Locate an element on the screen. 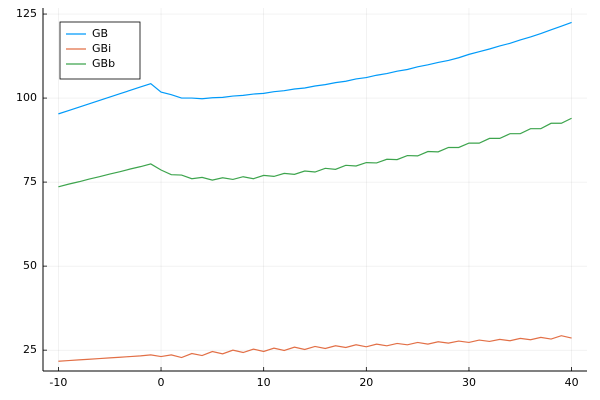  x-tick-label: 20 is located at coordinates (366, 382).